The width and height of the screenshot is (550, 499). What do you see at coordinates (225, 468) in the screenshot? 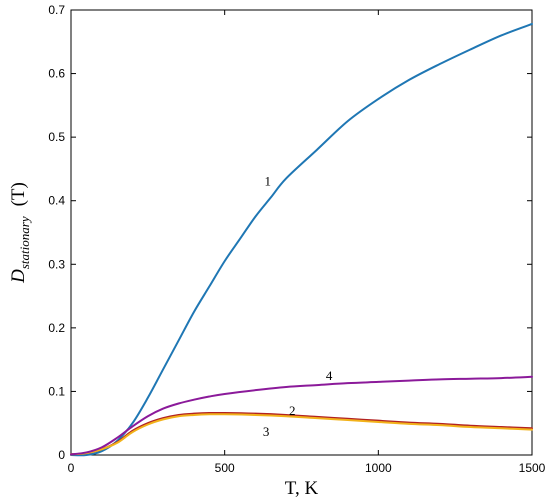
I see `x-tick-label: 500` at bounding box center [225, 468].